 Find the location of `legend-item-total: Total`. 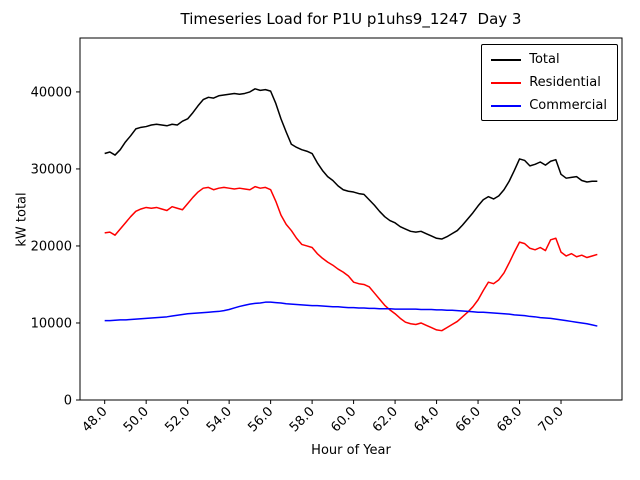

legend-item-total: Total is located at coordinates (549, 59).